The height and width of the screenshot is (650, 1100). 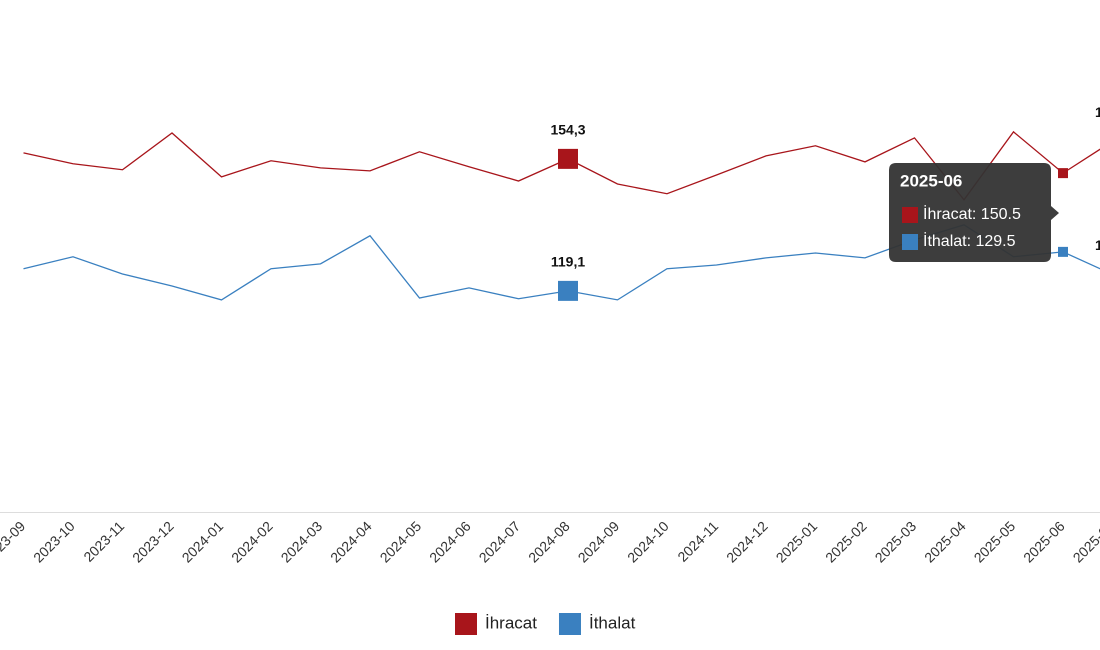 I want to click on x-tick-label: 2025-06, so click(x=1044, y=542).